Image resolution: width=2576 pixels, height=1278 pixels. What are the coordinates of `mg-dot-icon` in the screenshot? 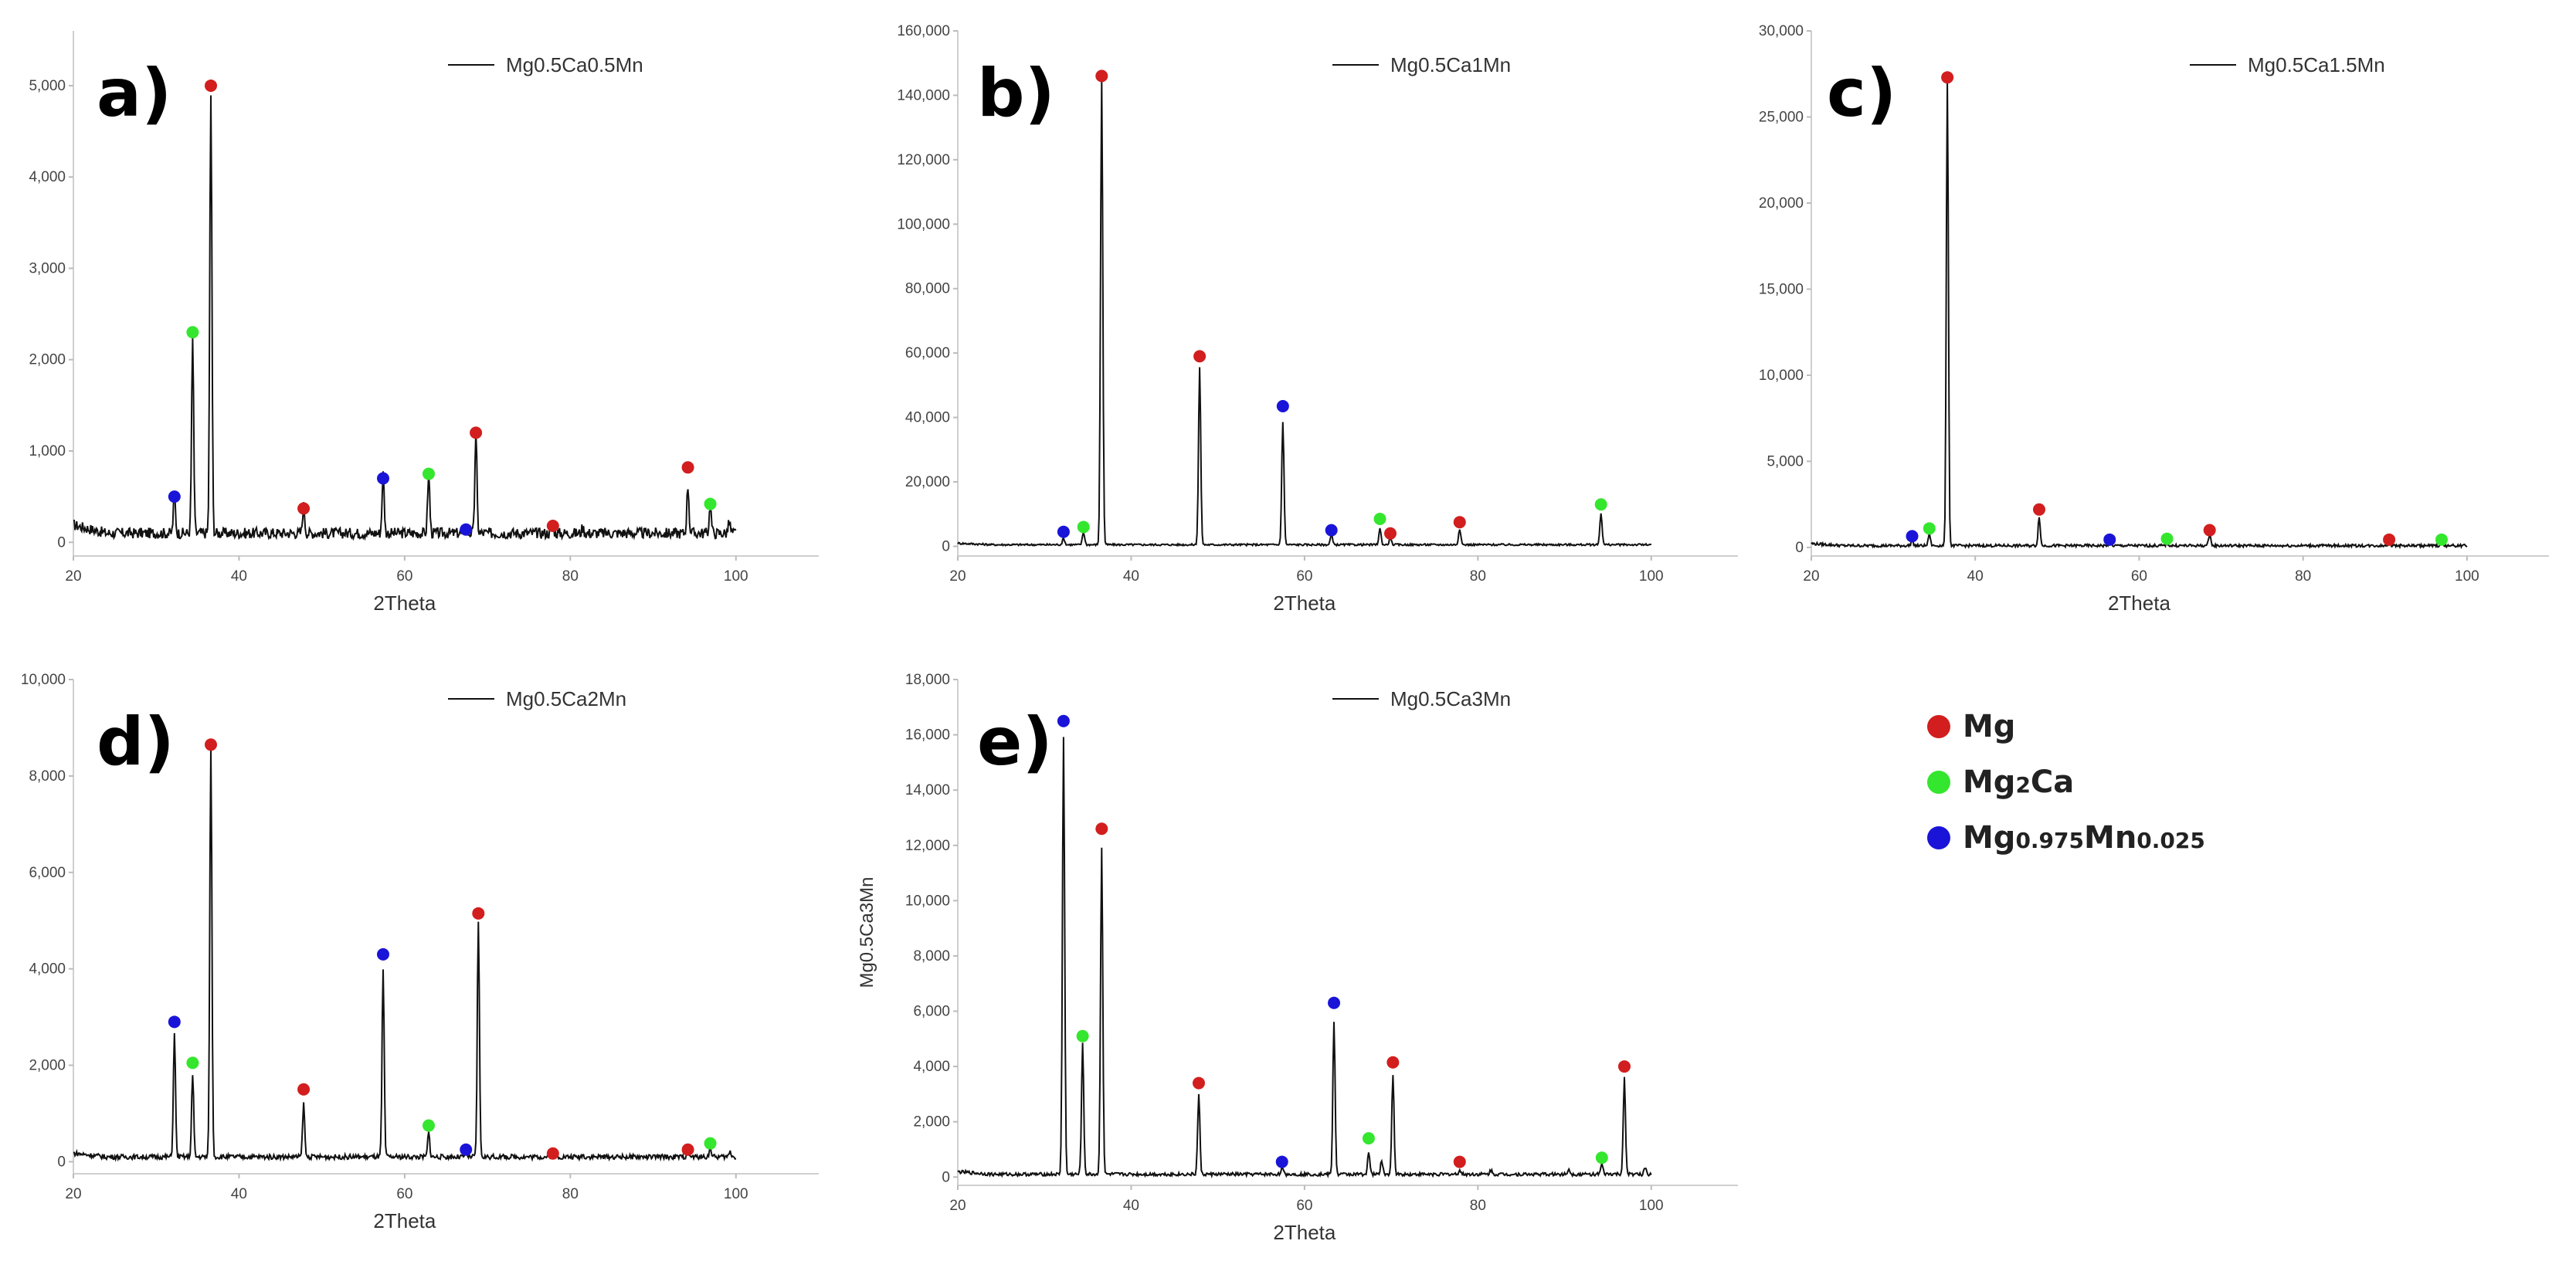 It's located at (1939, 726).